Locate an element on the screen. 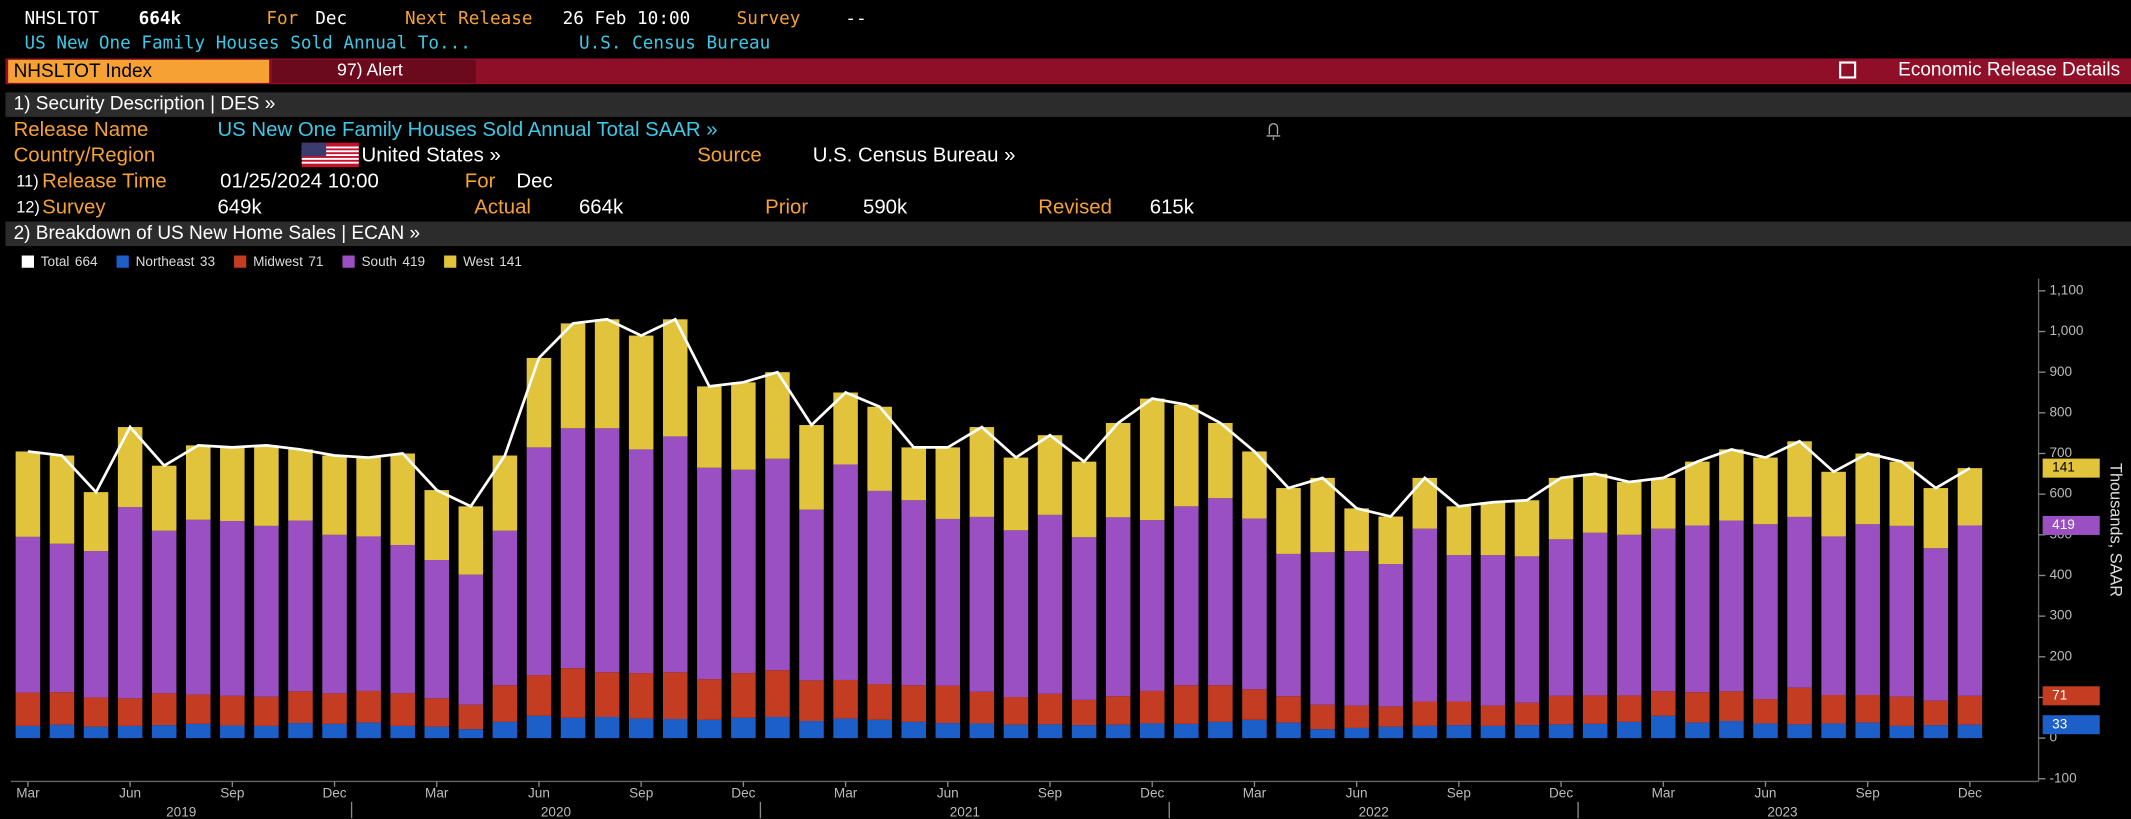  index-name: NHSLTOT Index is located at coordinates (83, 71).